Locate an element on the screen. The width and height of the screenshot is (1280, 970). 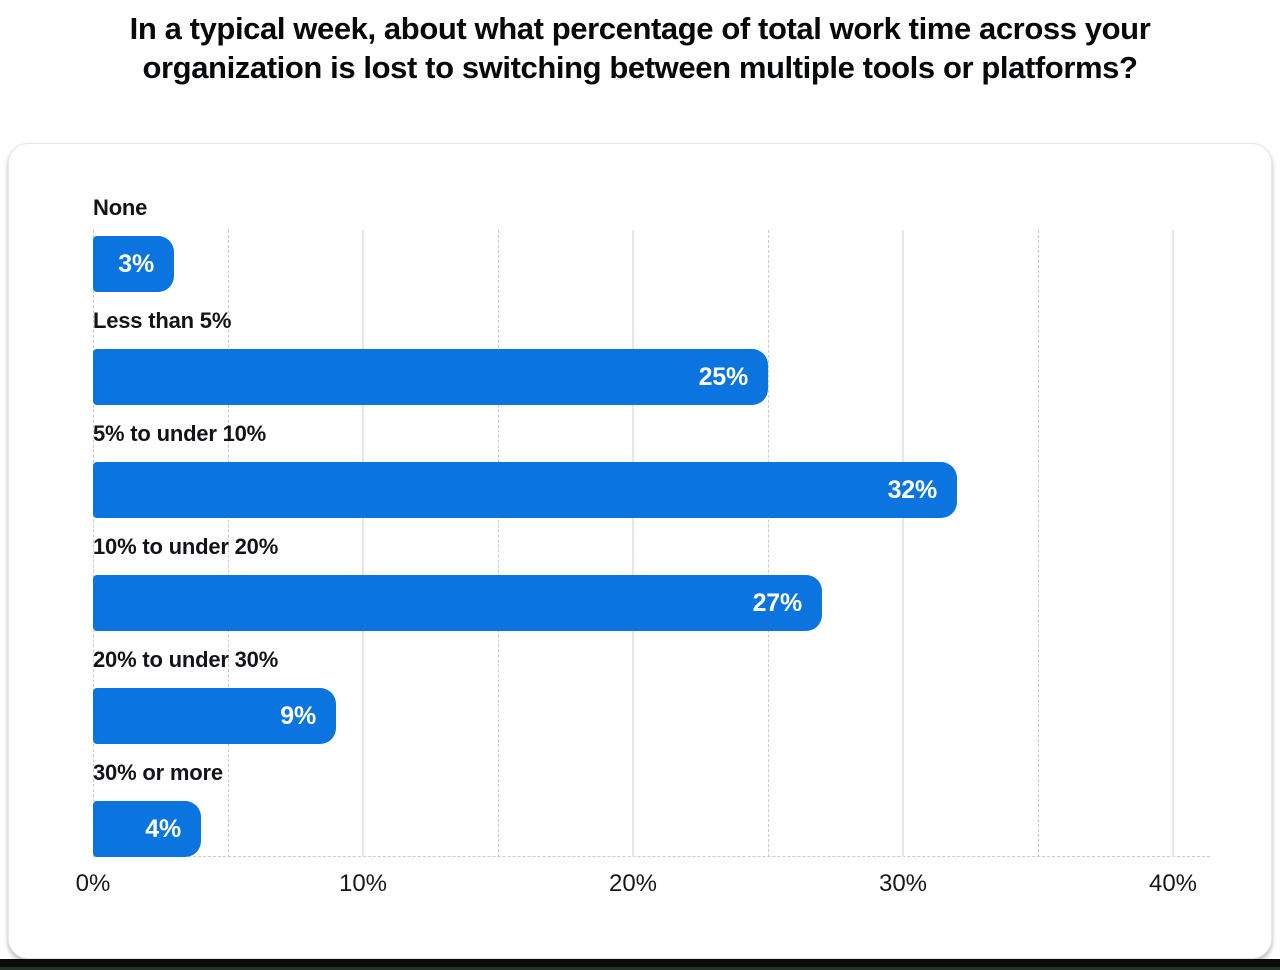
x-axis-tick-label: 30% is located at coordinates (903, 883).